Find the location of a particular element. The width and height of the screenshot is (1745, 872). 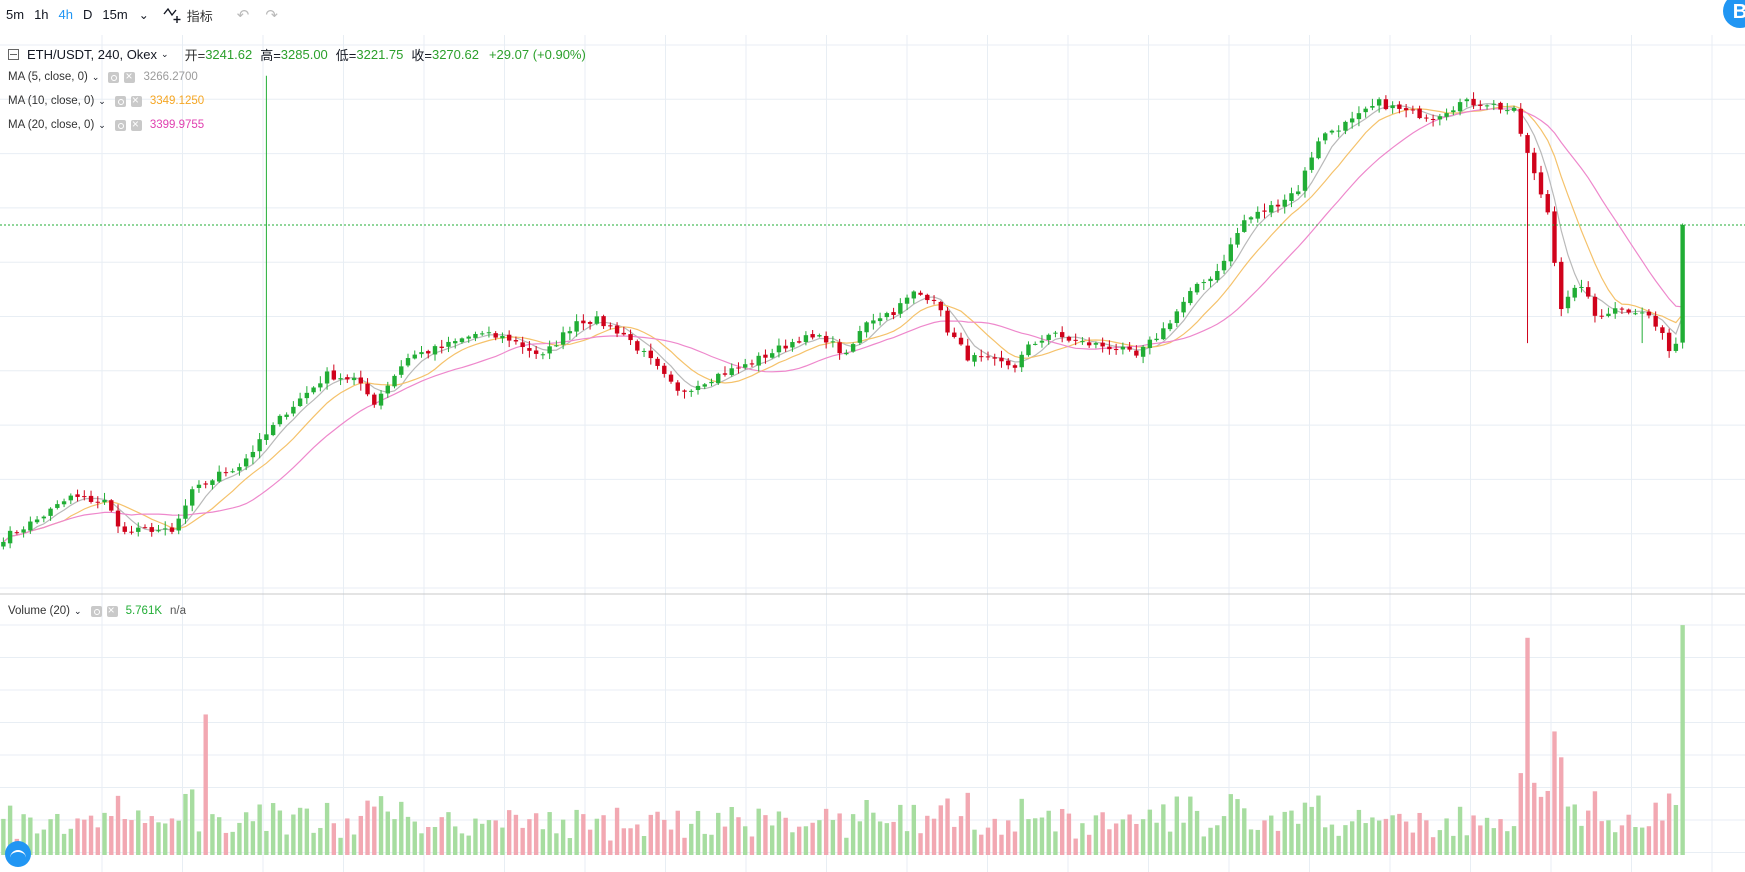

indicators-button: 指标 is located at coordinates (188, 15).